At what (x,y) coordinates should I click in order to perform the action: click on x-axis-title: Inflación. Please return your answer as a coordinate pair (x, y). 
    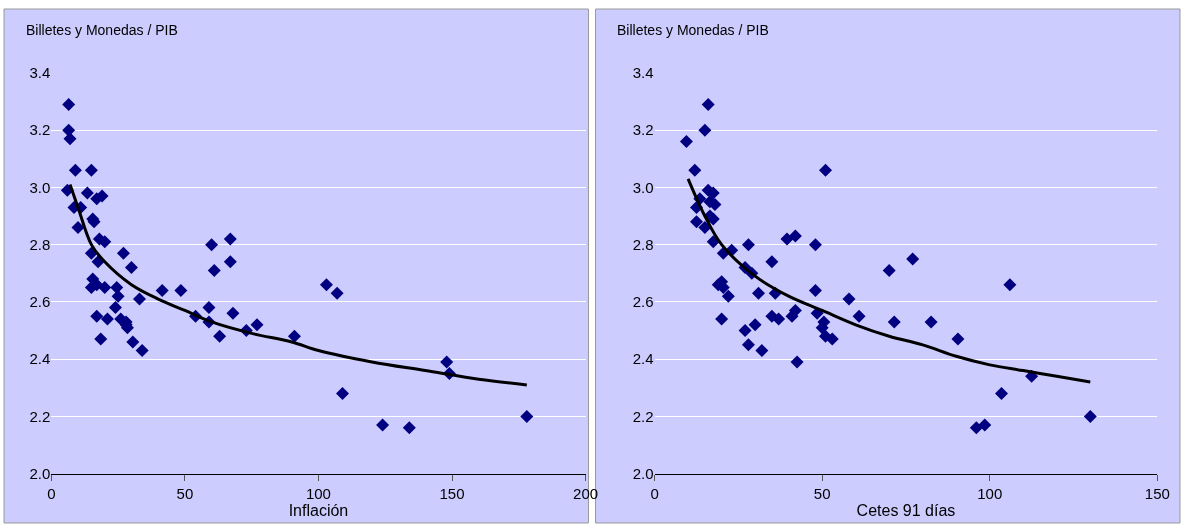
    Looking at the image, I should click on (318, 511).